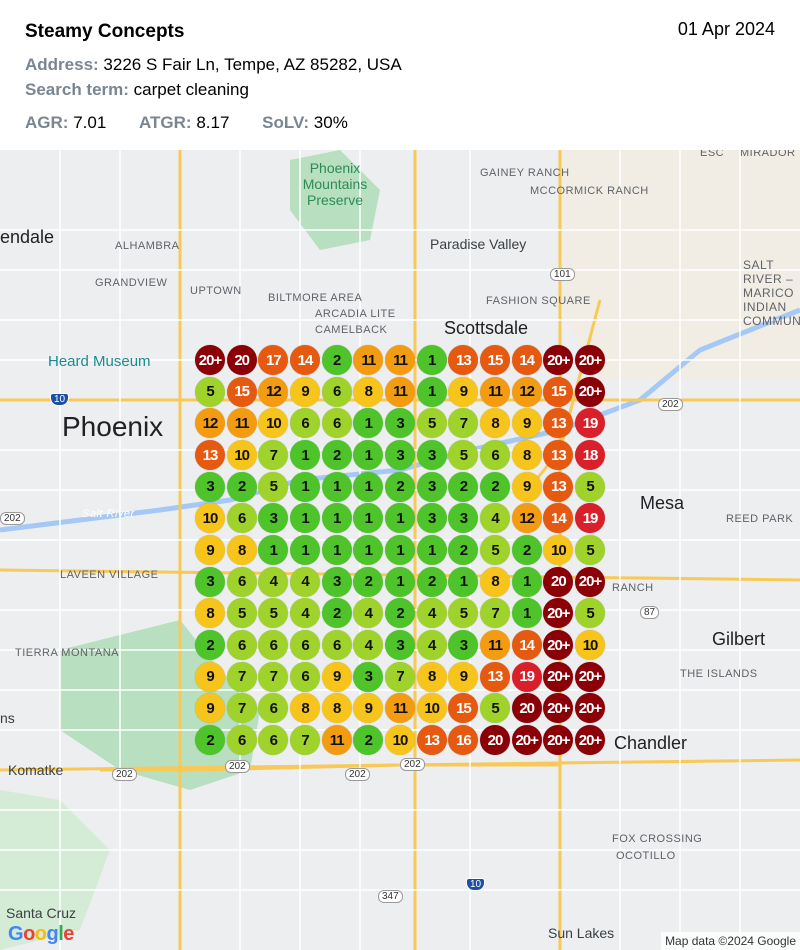  What do you see at coordinates (495, 360) in the screenshot?
I see `rank-pin: 15` at bounding box center [495, 360].